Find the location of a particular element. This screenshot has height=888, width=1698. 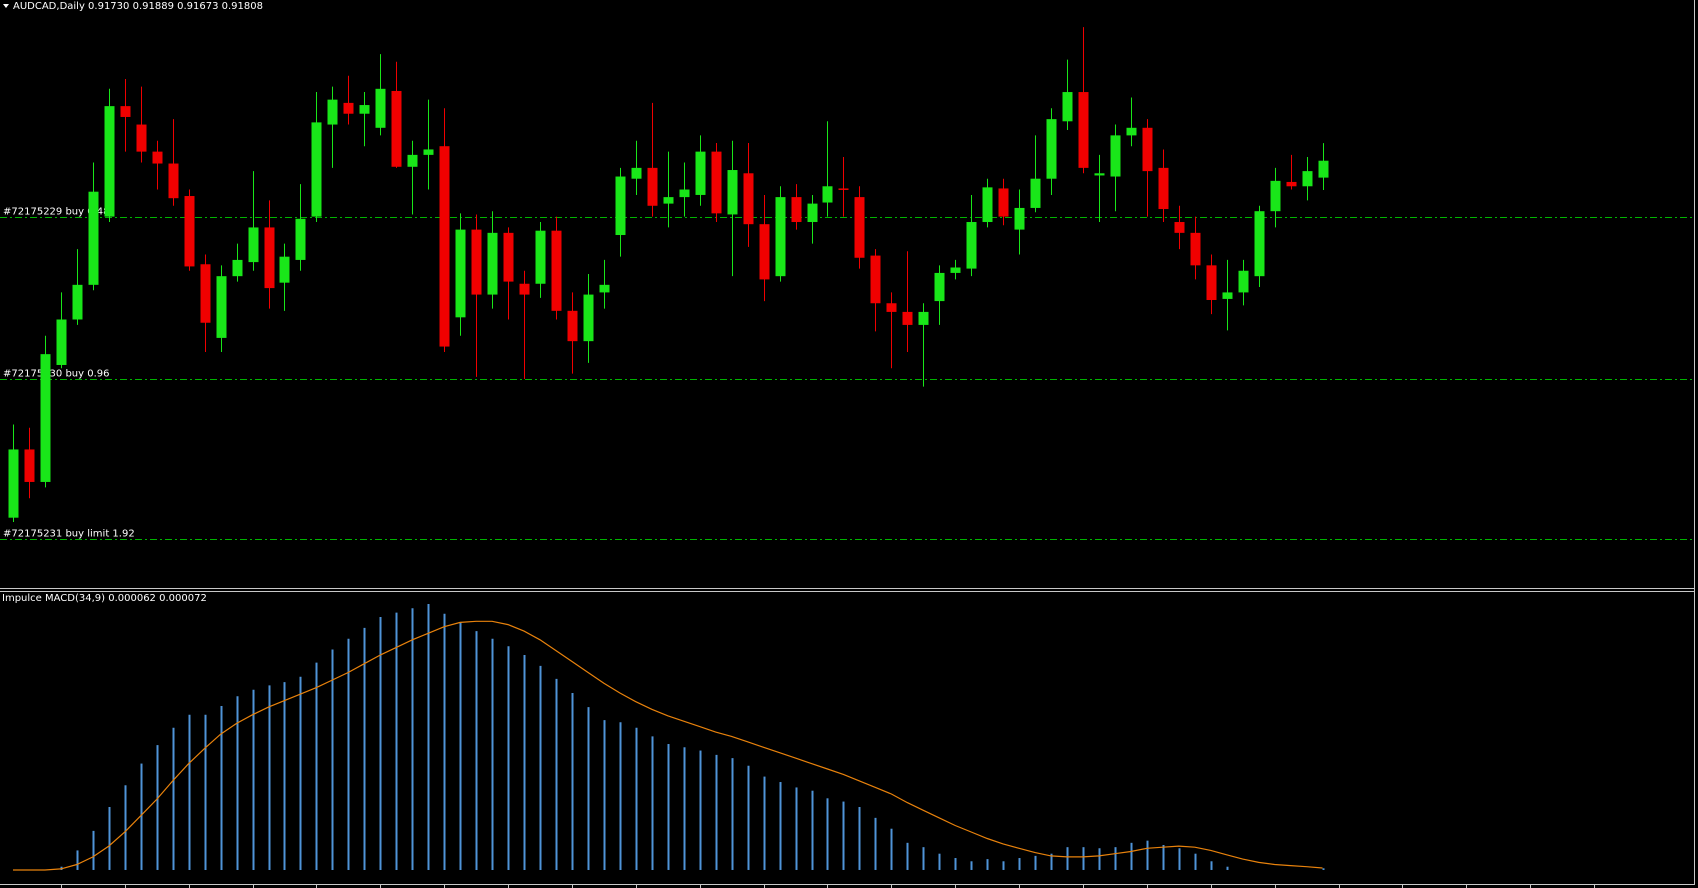

menu-triangle is located at coordinates (6, 6).